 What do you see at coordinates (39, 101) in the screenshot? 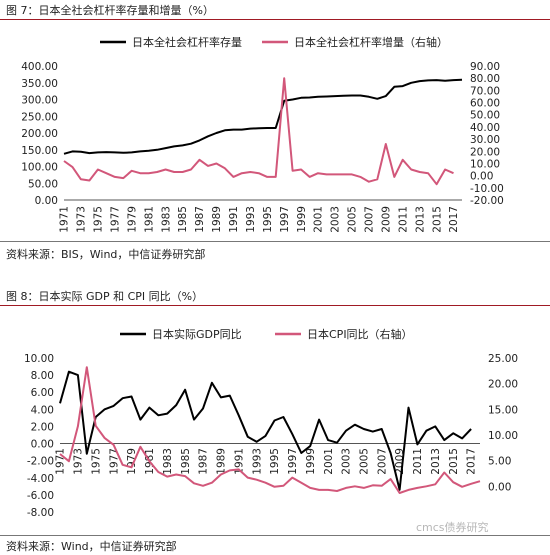
I see `y-left-tick-label: 300.00` at bounding box center [39, 101].